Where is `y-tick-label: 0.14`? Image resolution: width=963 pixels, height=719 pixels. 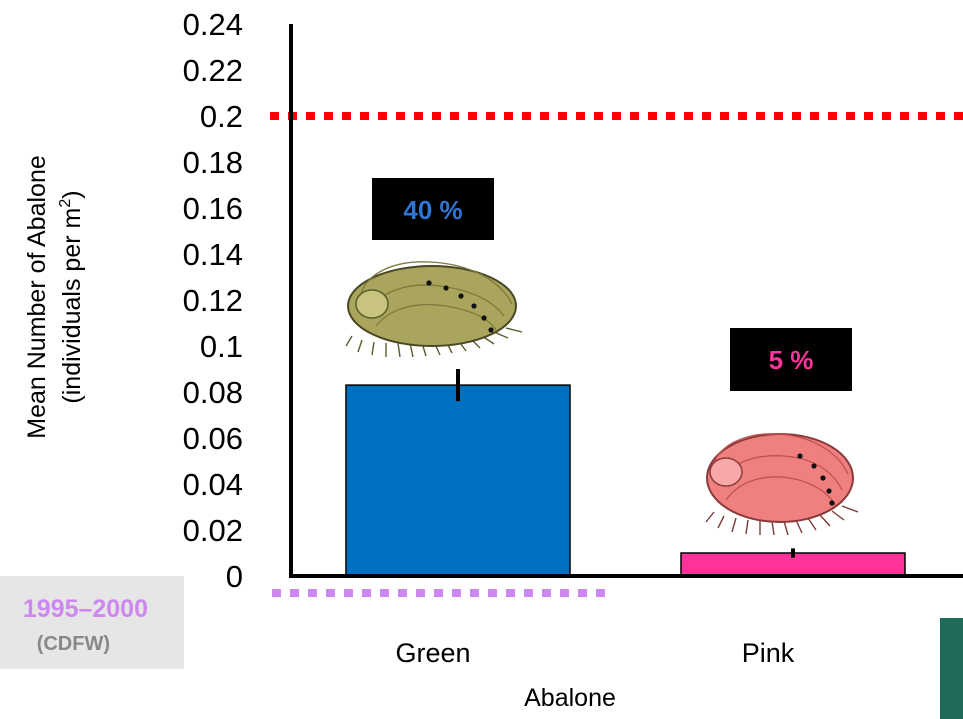
y-tick-label: 0.14 is located at coordinates (213, 254).